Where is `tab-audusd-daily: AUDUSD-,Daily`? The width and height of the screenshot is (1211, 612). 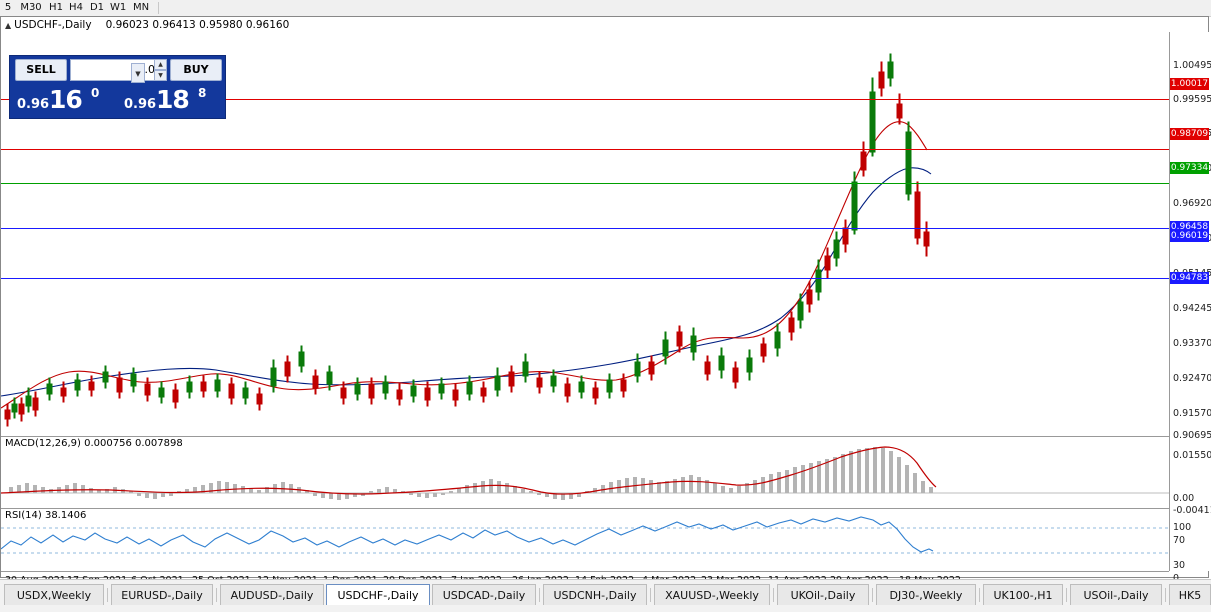
tab-audusd-daily: AUDUSD-,Daily is located at coordinates (272, 594).